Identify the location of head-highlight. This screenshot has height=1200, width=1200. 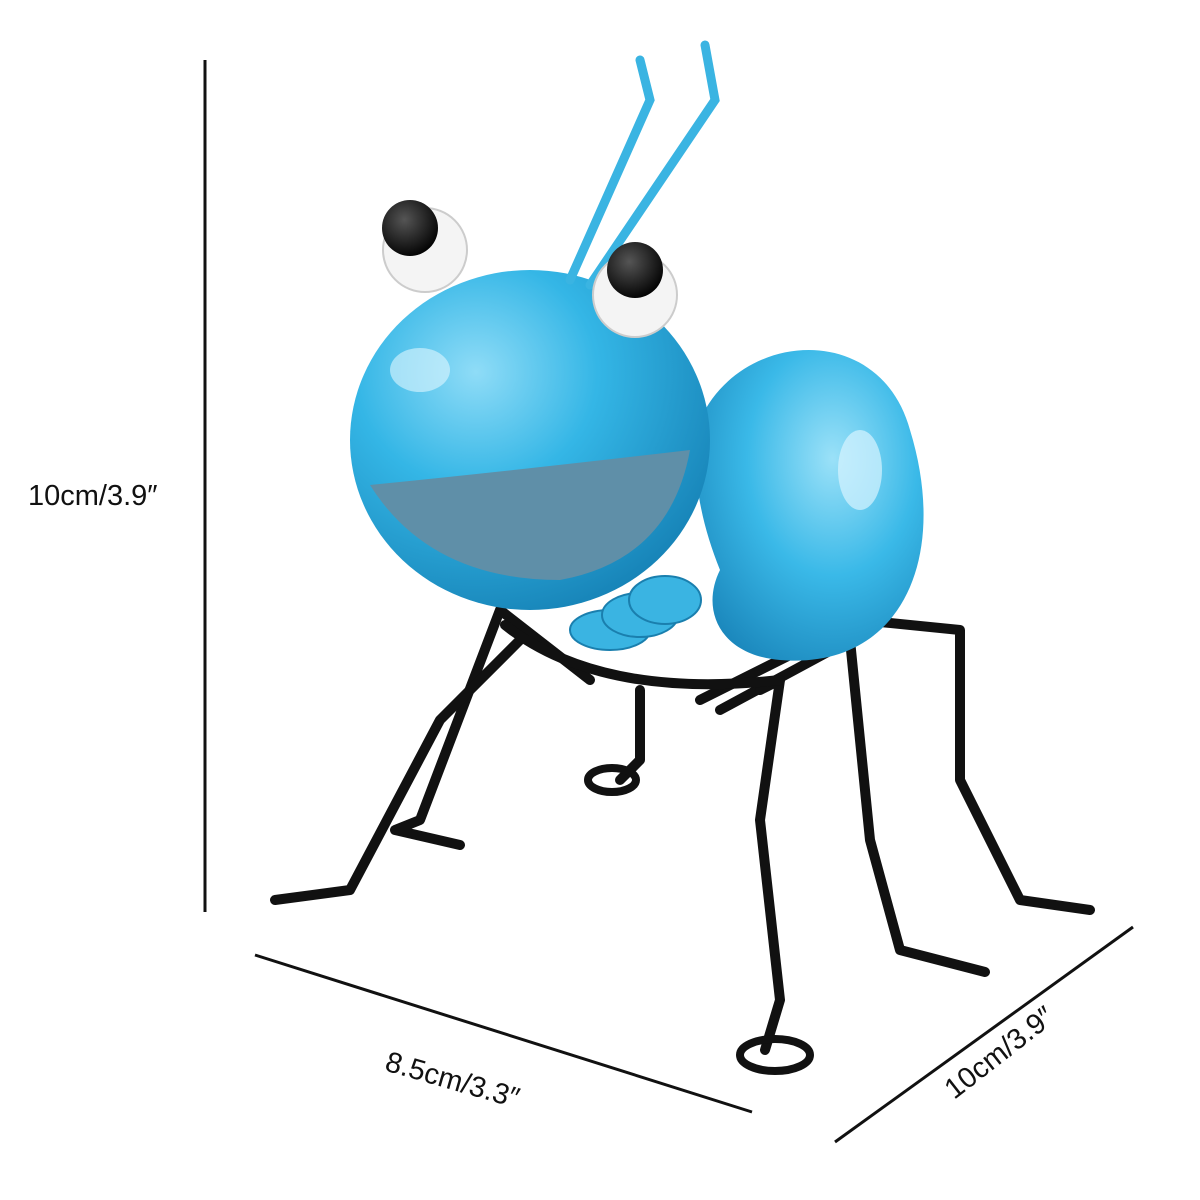
(420, 370).